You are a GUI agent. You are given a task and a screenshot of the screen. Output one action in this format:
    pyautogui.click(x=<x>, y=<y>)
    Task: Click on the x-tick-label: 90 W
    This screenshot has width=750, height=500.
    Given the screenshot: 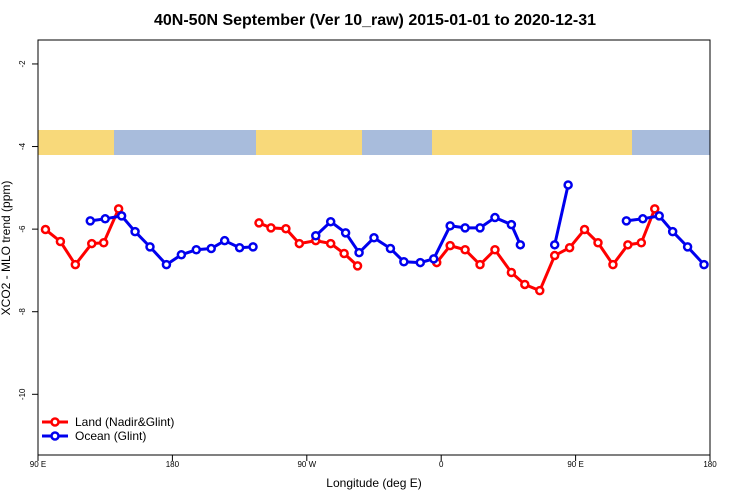 What is the action you would take?
    pyautogui.click(x=306, y=464)
    